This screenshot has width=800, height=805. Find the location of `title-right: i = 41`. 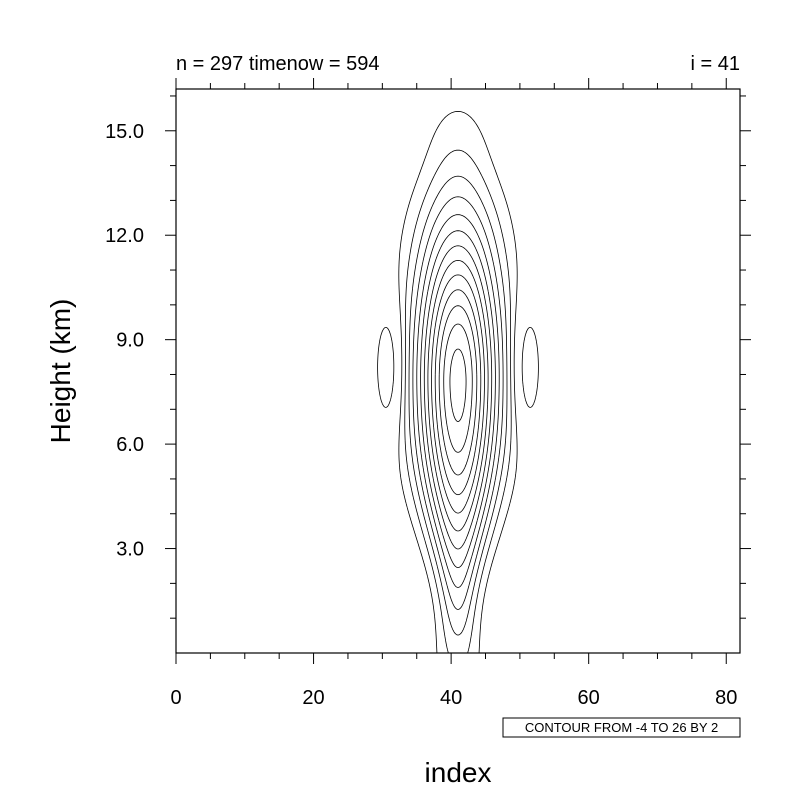

title-right: i = 41 is located at coordinates (715, 64).